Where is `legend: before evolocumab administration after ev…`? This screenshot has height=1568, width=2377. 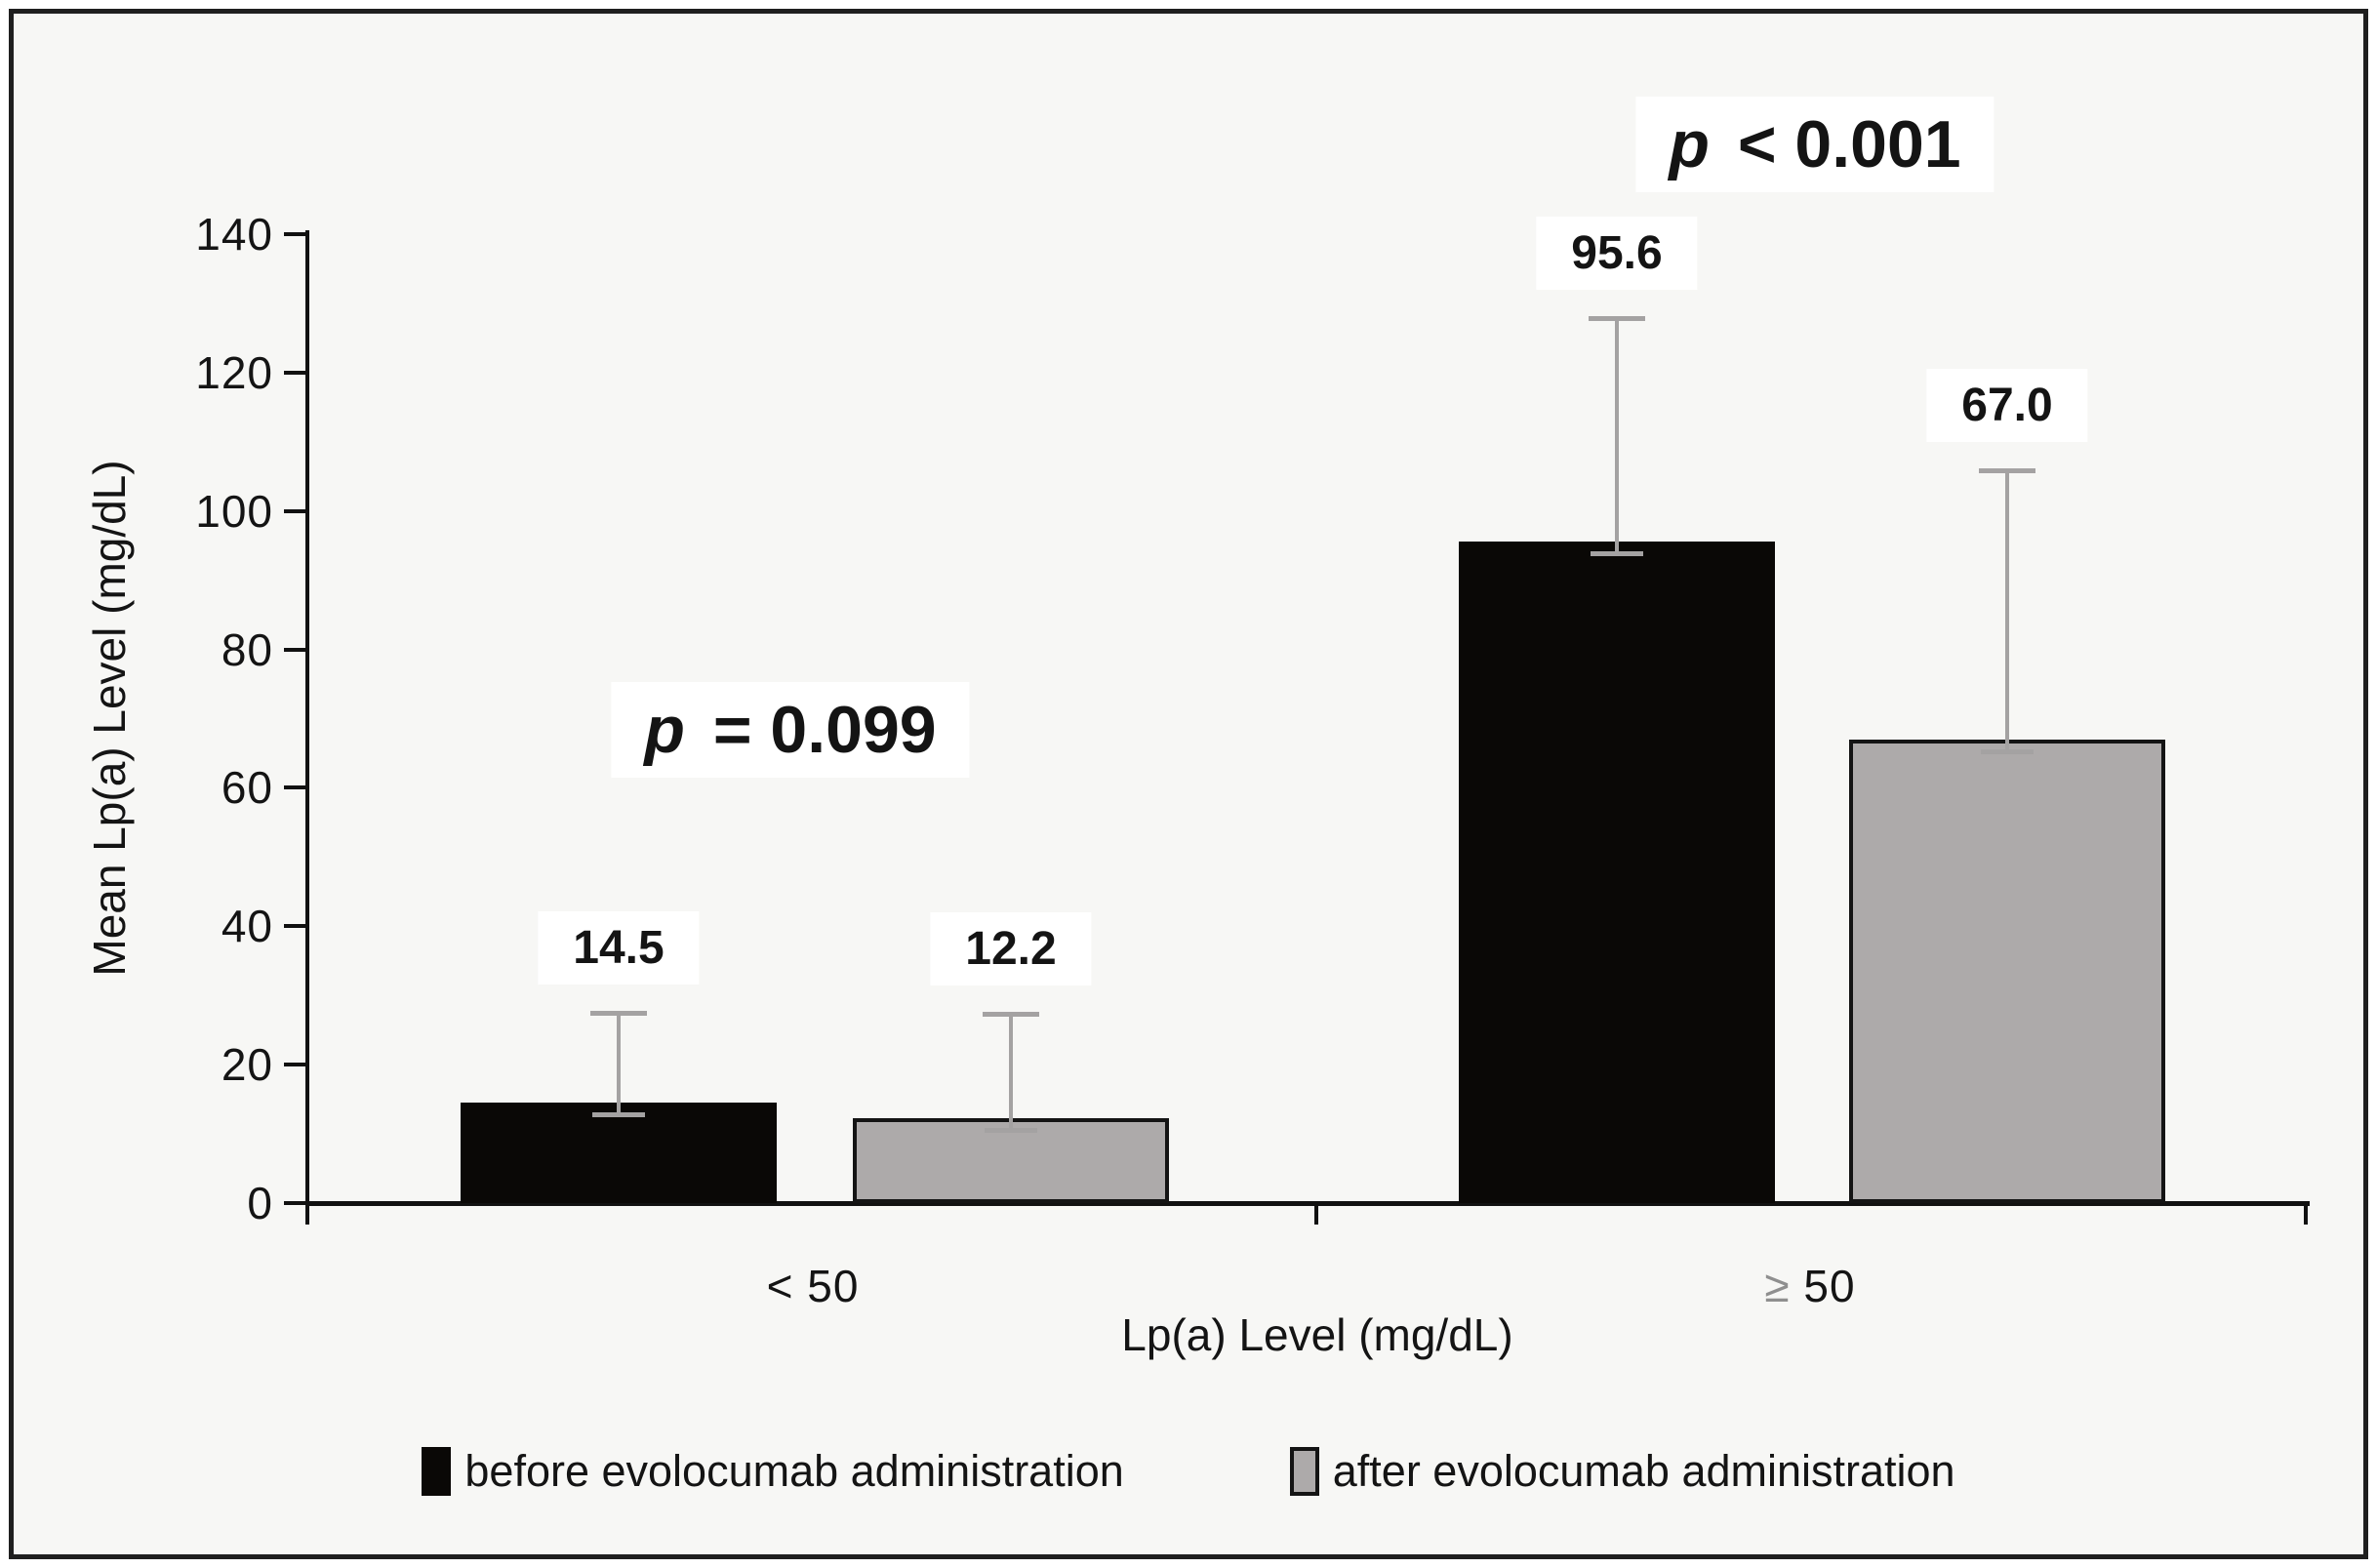 legend: before evolocumab administration after ev… is located at coordinates (1189, 1471).